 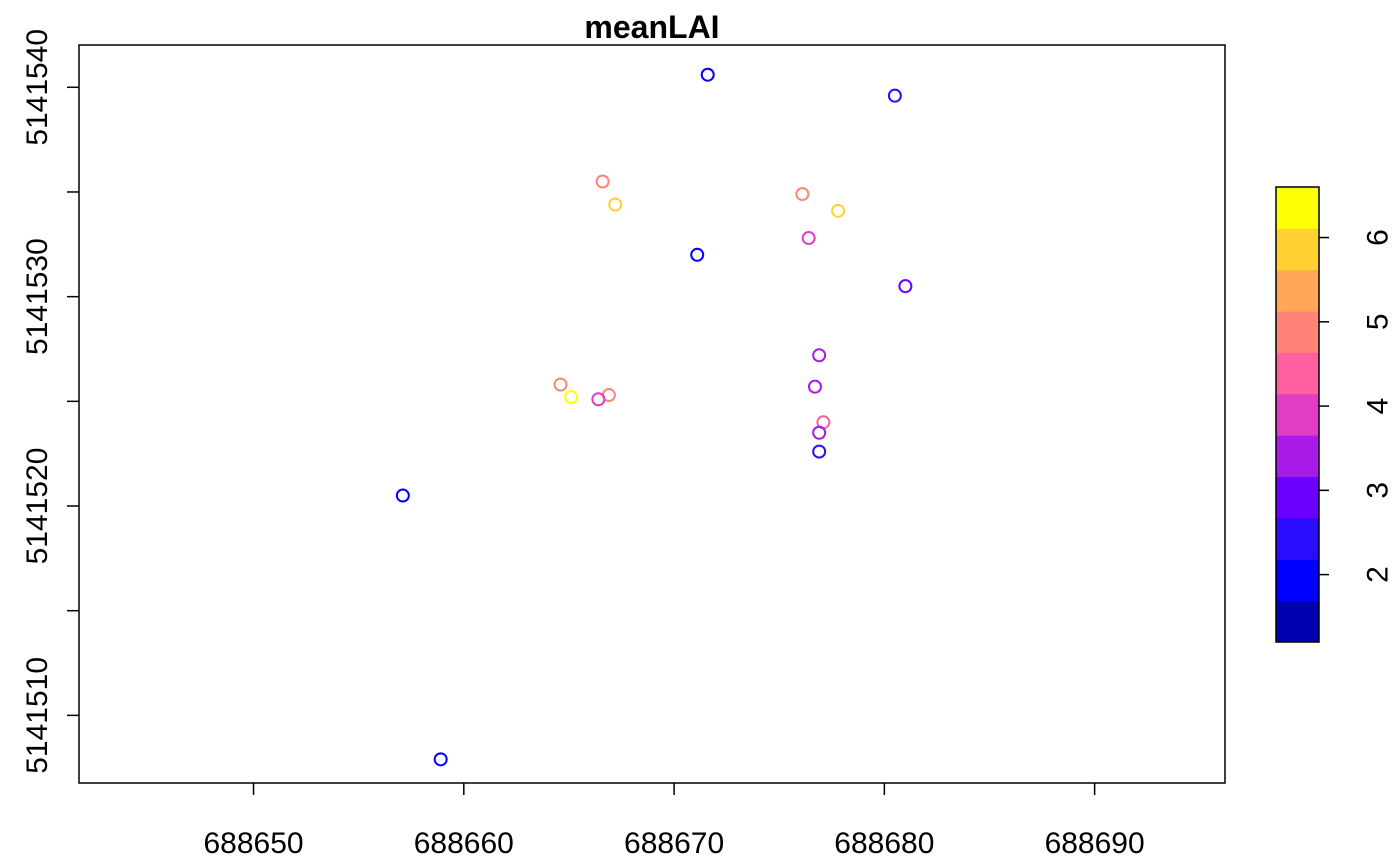 I want to click on legend-tick-label: 5, so click(x=1378, y=321).